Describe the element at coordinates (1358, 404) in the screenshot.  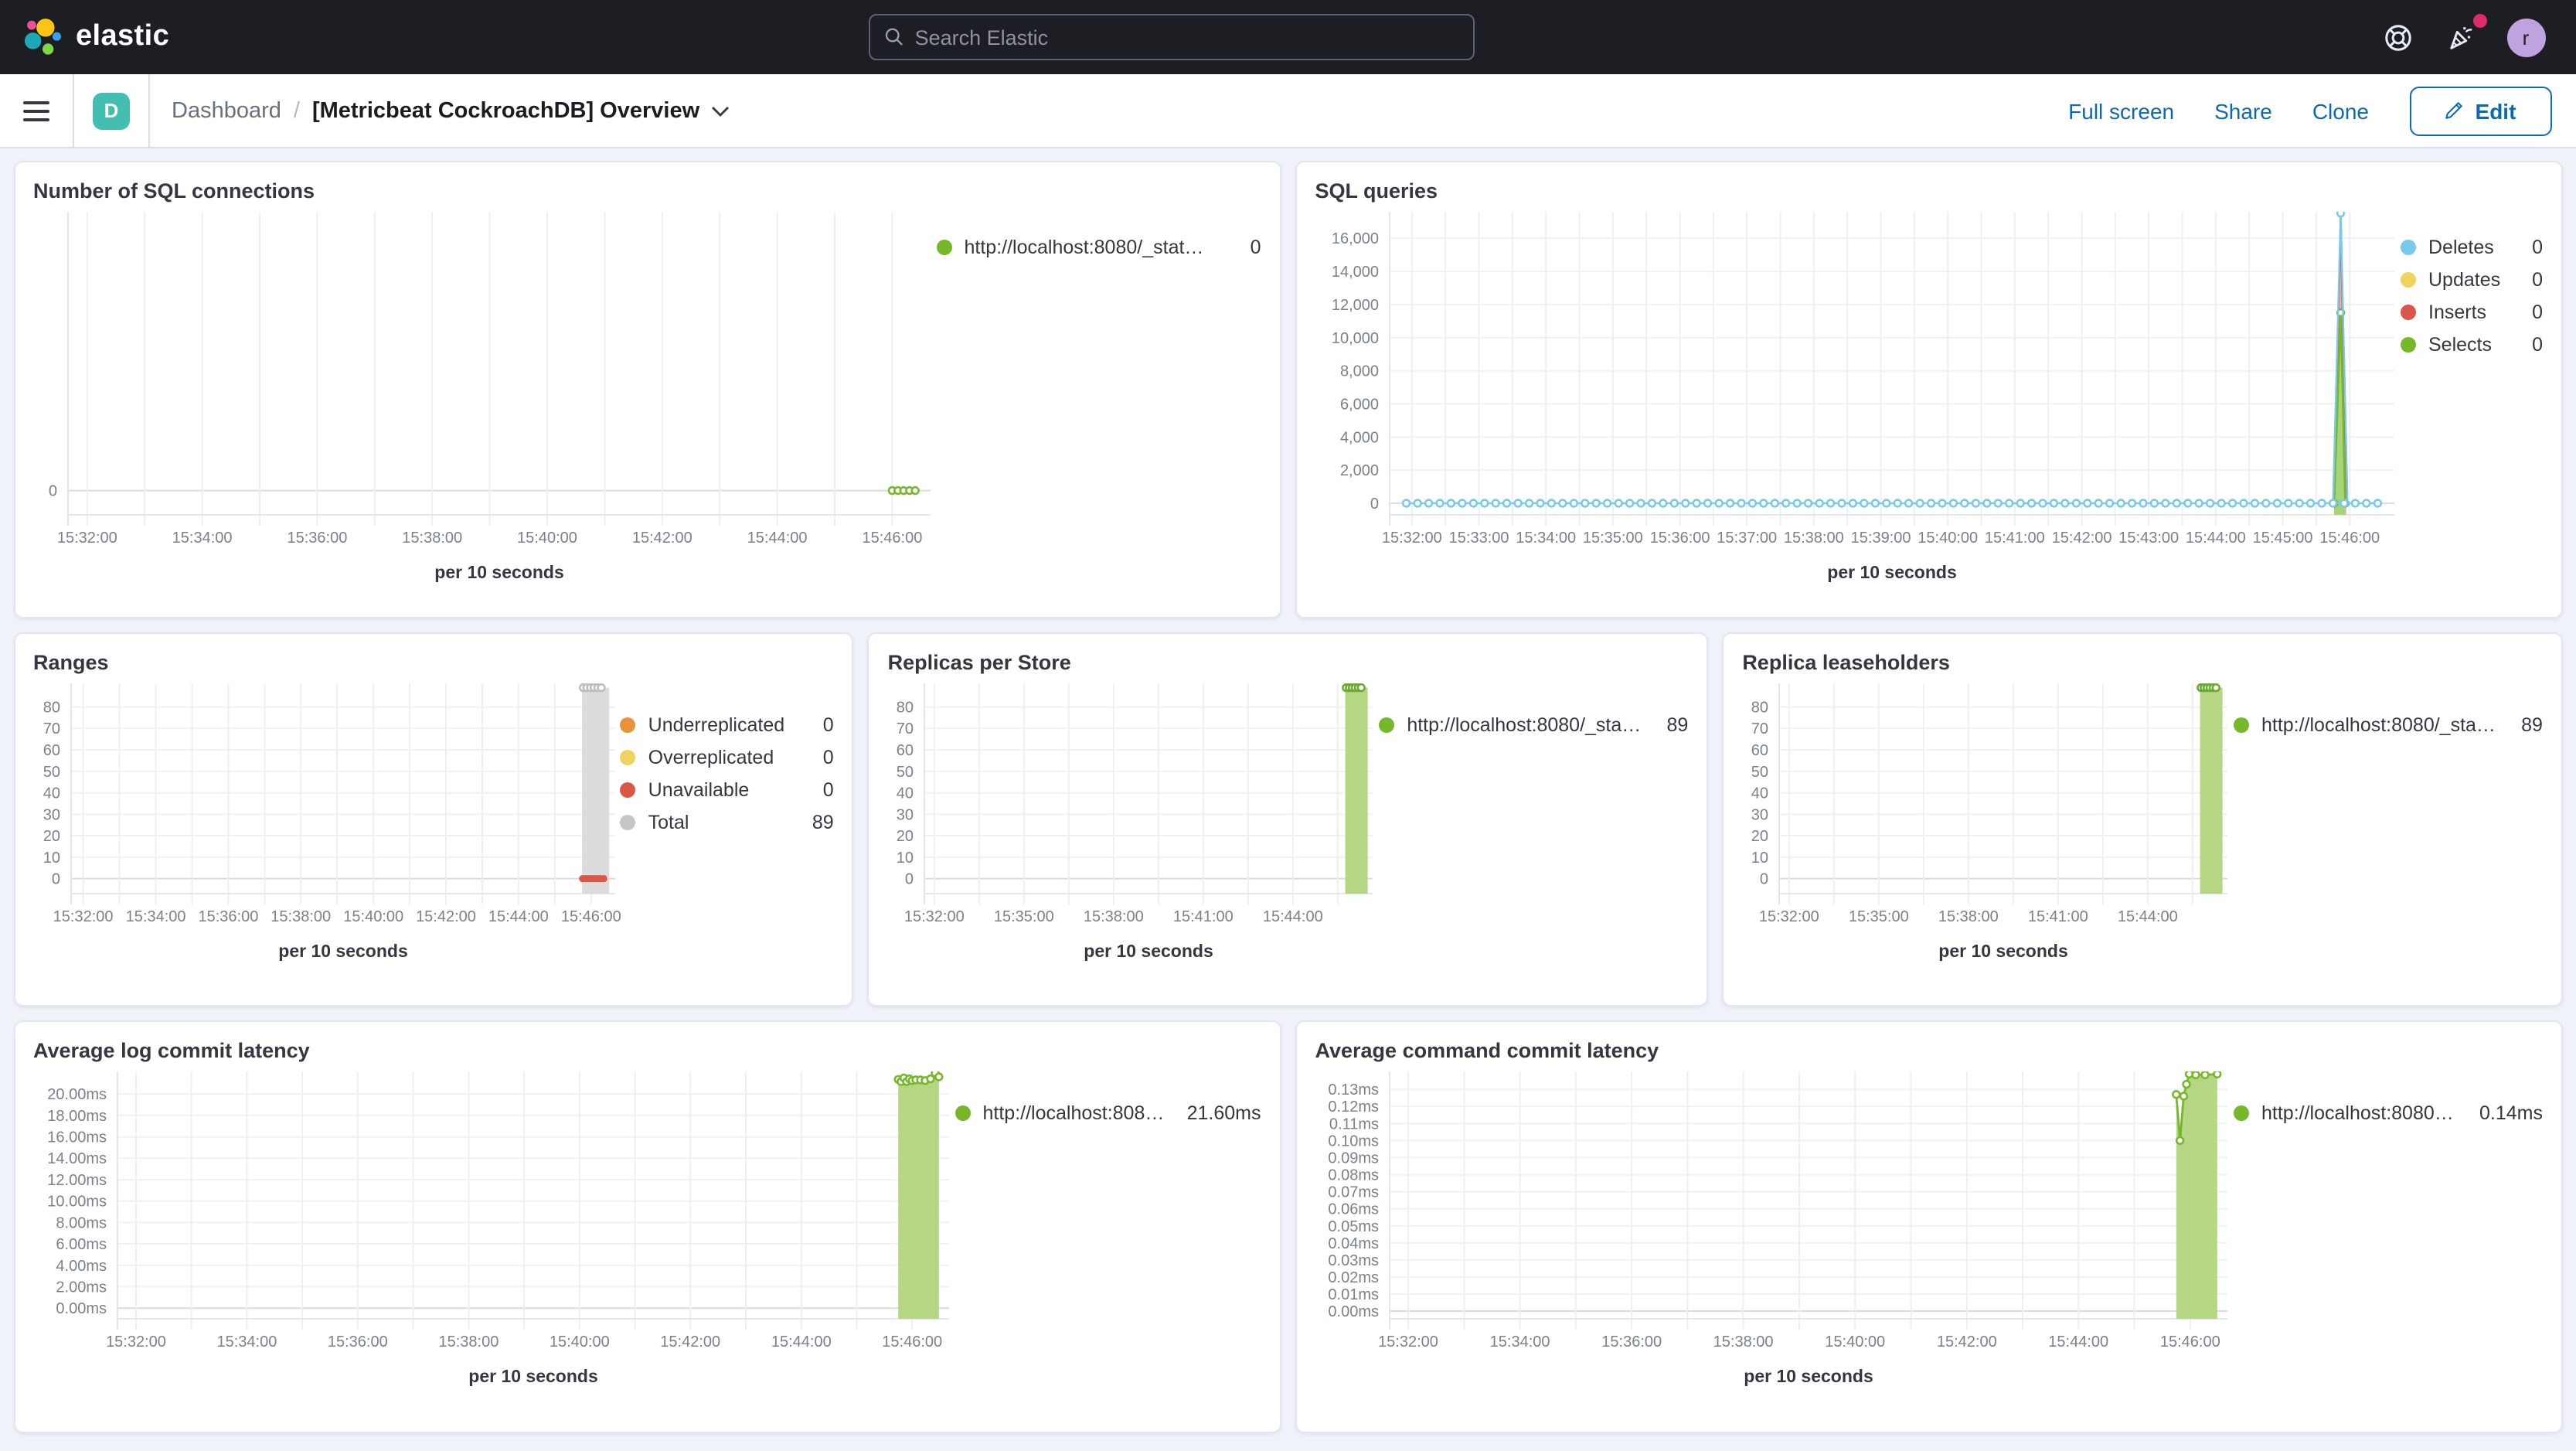
I see `svg-text: 6,000` at that location.